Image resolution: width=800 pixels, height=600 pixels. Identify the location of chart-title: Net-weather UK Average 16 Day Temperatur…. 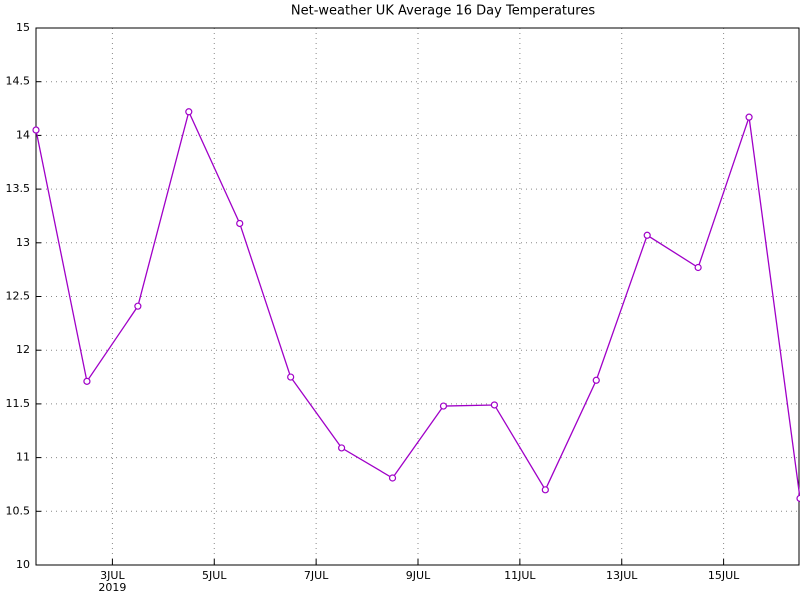
(443, 11).